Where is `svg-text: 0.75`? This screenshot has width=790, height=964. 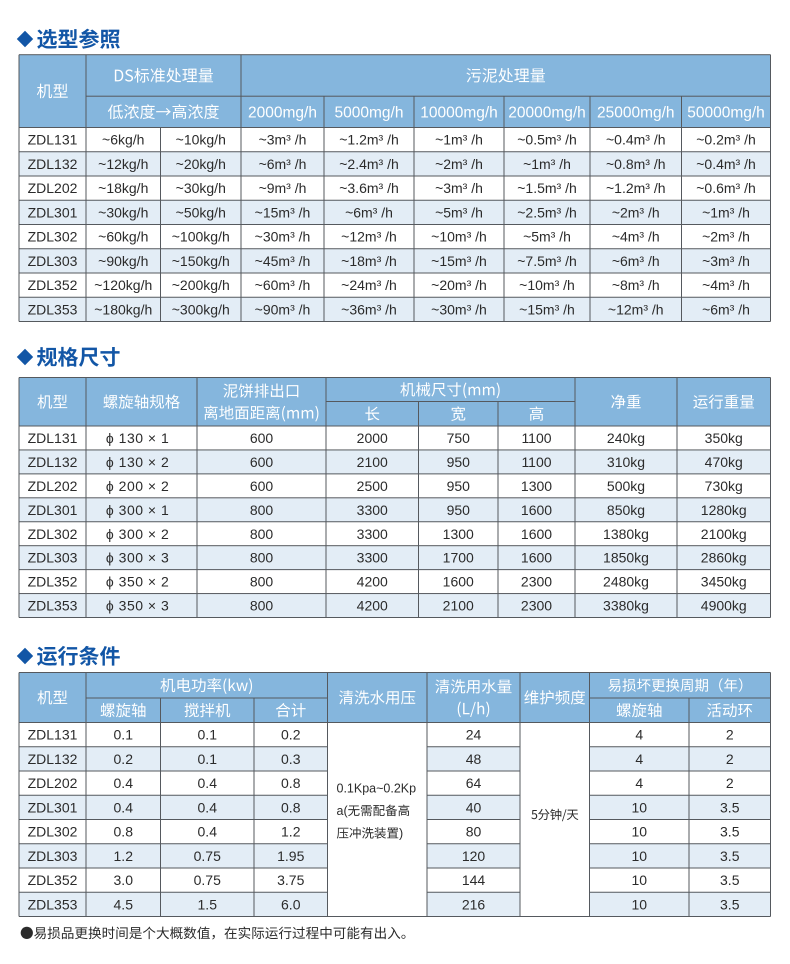
svg-text: 0.75 is located at coordinates (207, 880).